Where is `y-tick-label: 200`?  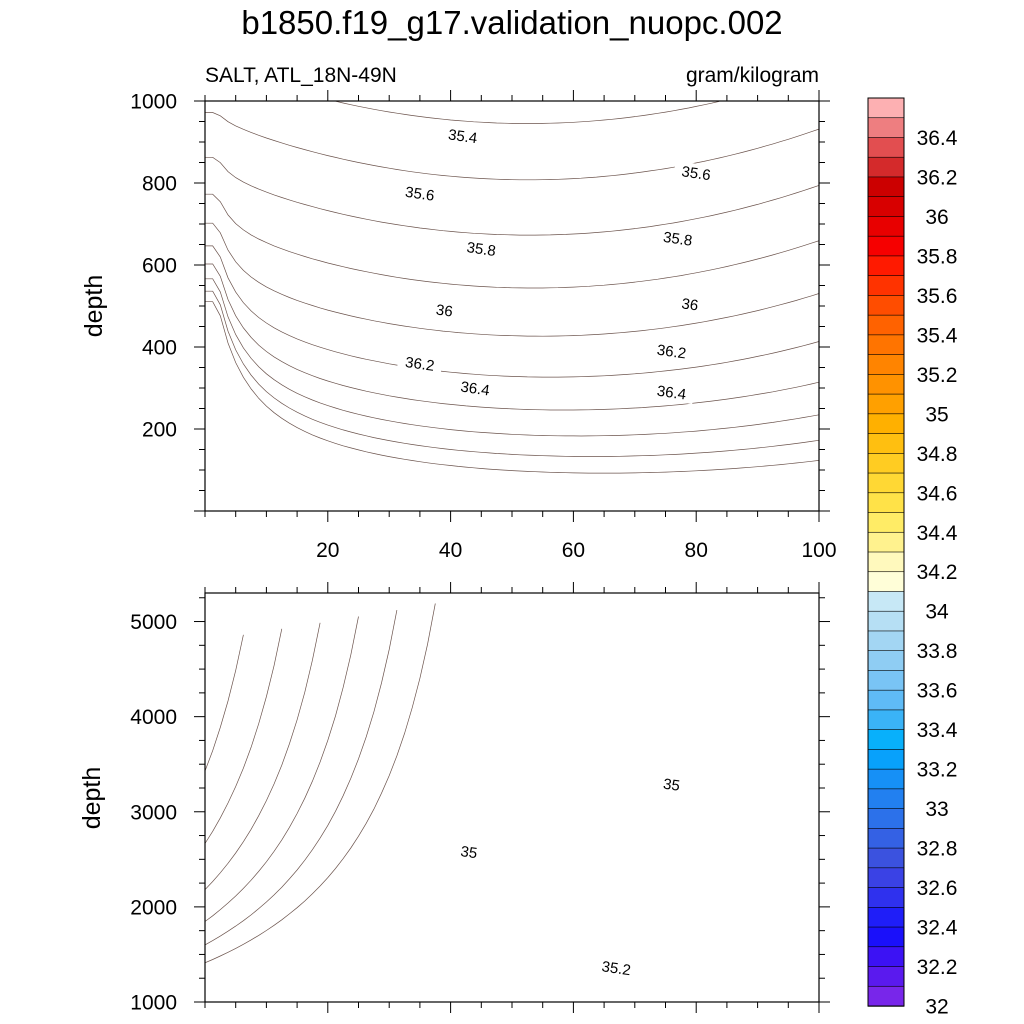 y-tick-label: 200 is located at coordinates (159, 430).